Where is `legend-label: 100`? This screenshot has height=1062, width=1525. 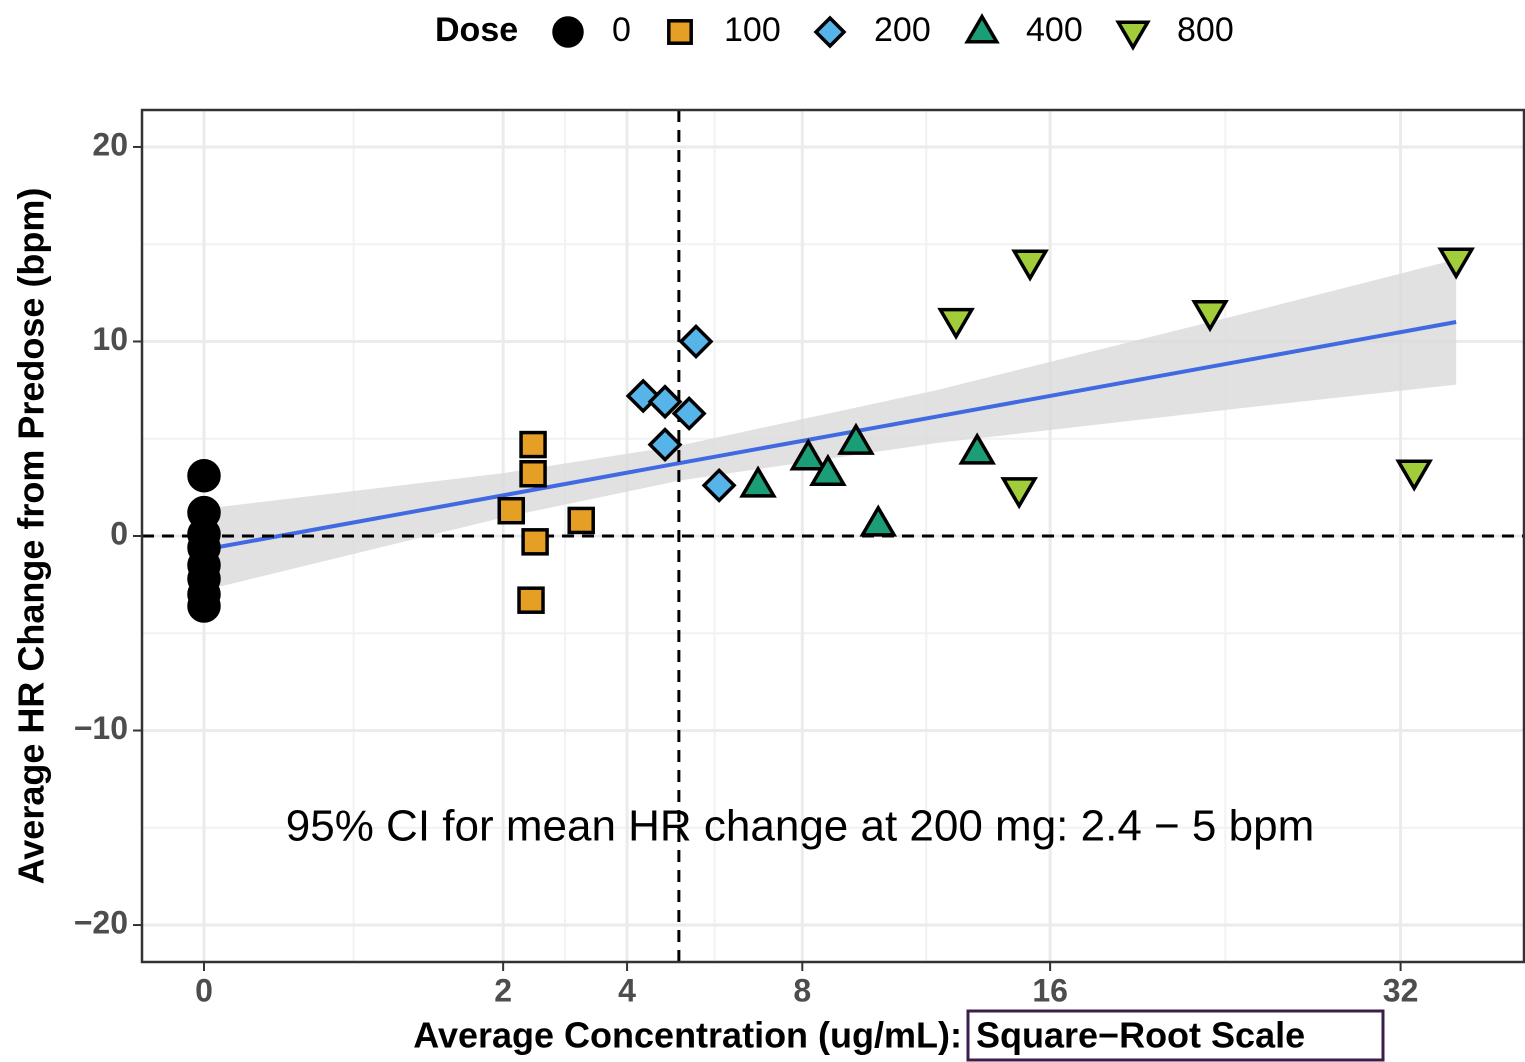
legend-label: 100 is located at coordinates (752, 30).